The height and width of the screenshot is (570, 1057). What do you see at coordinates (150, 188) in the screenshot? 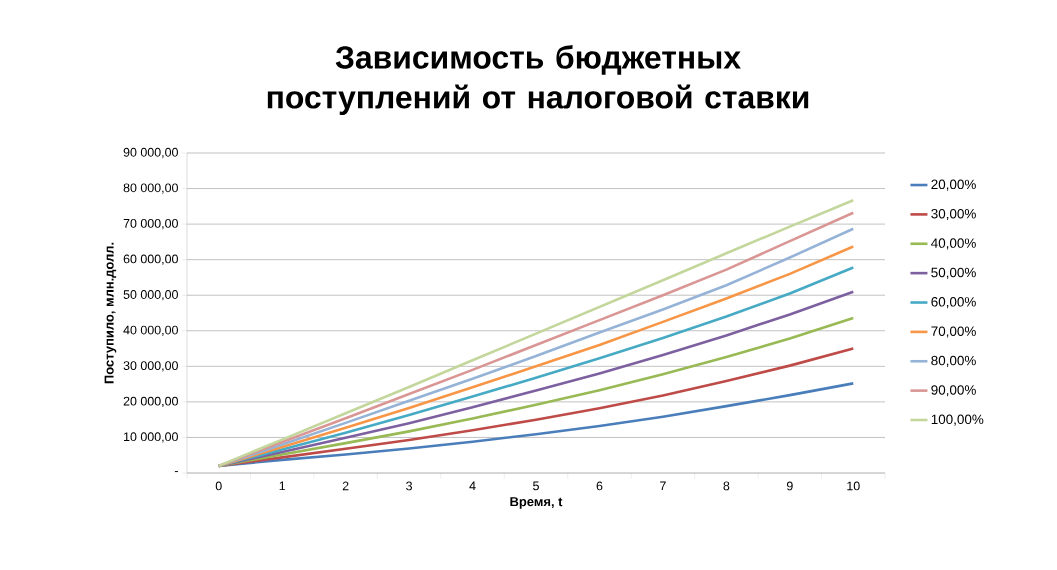
I see `y-tick-label: 80 000,00` at bounding box center [150, 188].